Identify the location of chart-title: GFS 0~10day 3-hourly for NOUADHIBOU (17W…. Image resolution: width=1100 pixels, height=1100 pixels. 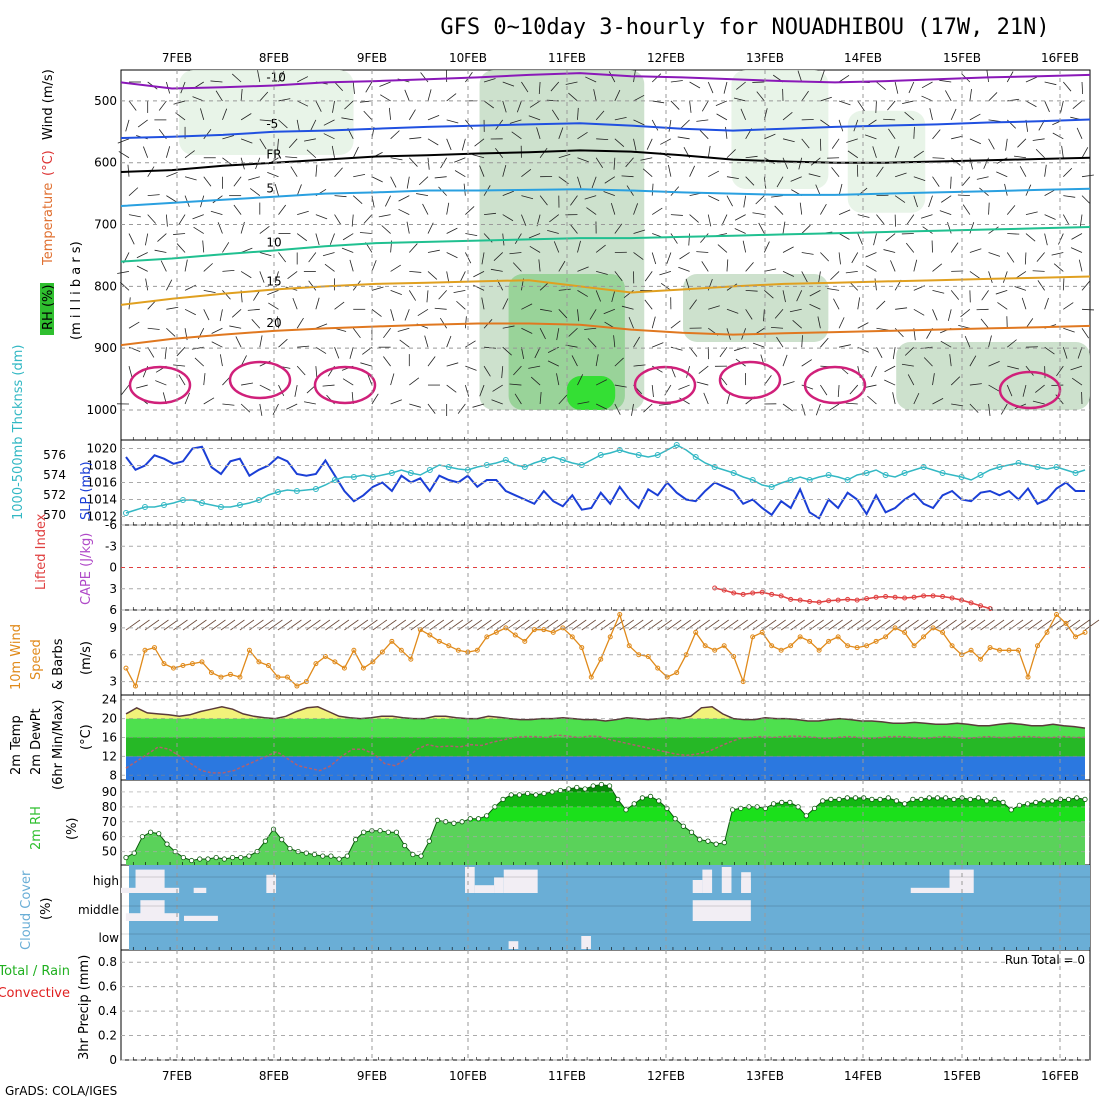
(744, 27).